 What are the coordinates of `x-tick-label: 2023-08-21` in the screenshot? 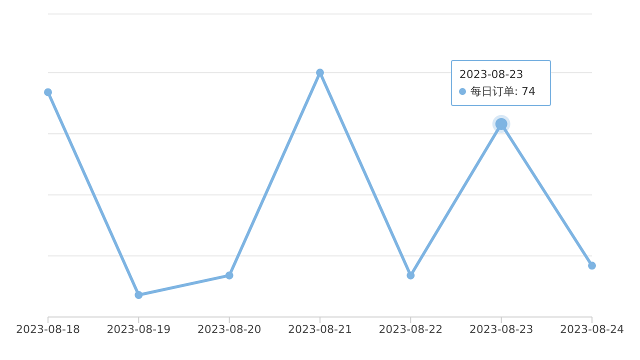 It's located at (320, 329).